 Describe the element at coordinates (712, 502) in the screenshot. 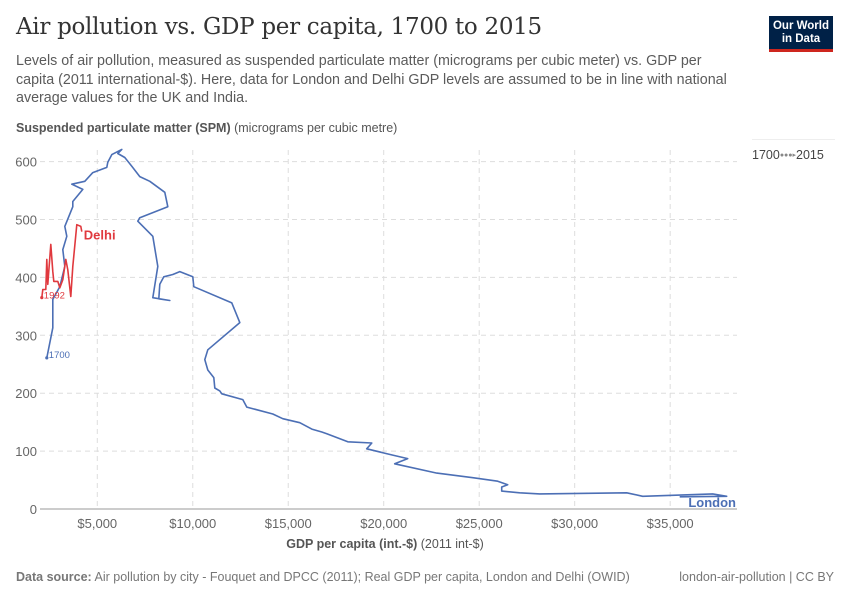

I see `london-series-label: London` at that location.